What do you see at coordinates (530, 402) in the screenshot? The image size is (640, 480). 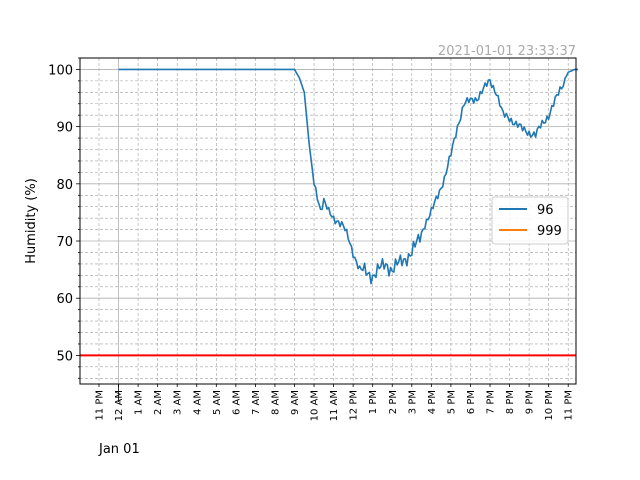 I see `x-tick-label: 9 PM` at bounding box center [530, 402].